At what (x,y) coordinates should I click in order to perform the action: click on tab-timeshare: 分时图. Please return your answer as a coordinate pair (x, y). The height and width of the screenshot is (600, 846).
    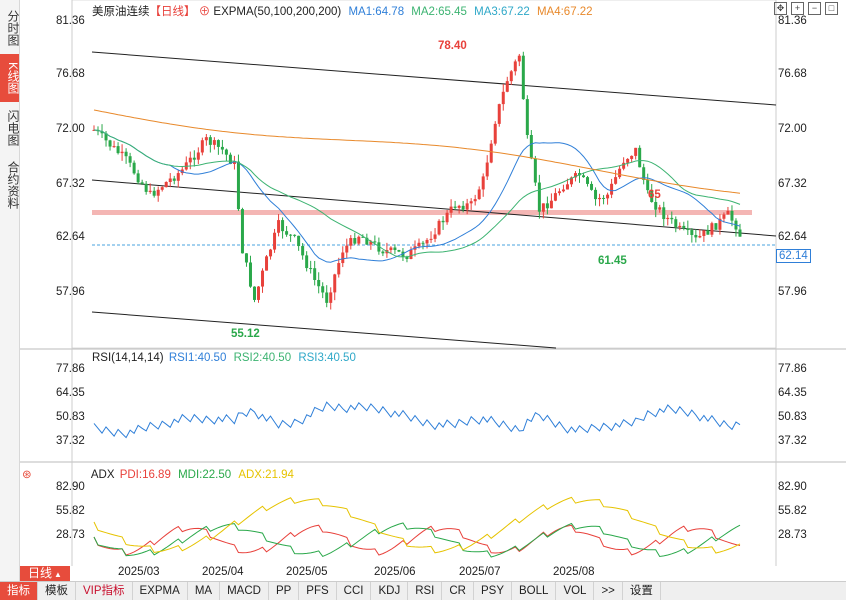
    Looking at the image, I should click on (13, 28).